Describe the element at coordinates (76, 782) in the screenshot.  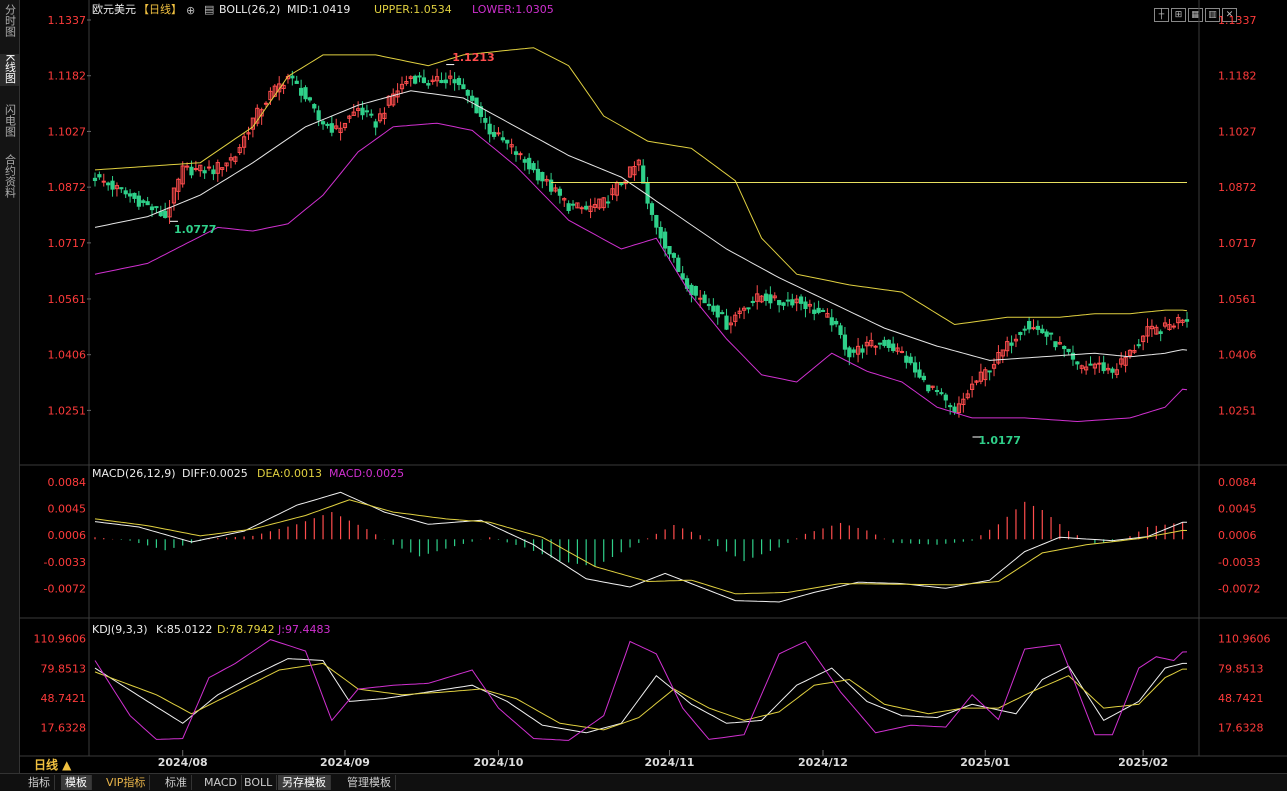
I see `tab-template: 模板` at that location.